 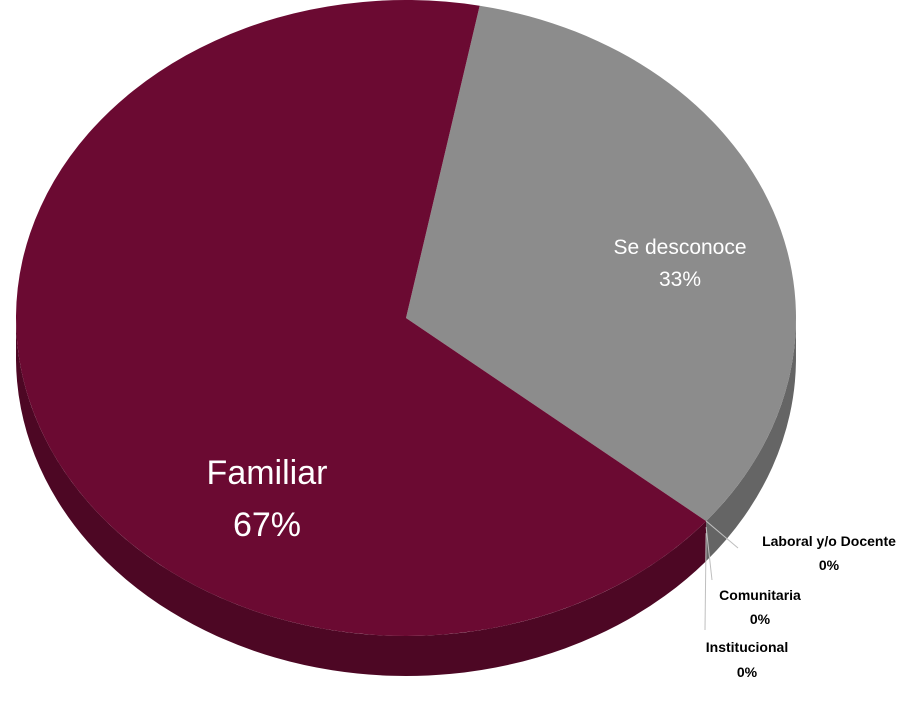 I want to click on slice-label-comunitaria-value: 0%, so click(x=760, y=619).